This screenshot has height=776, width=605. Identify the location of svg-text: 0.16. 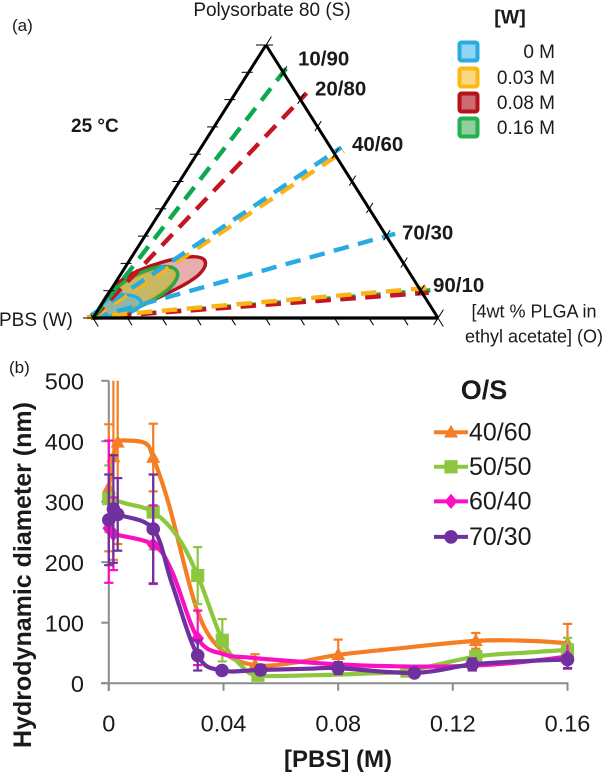
(568, 724).